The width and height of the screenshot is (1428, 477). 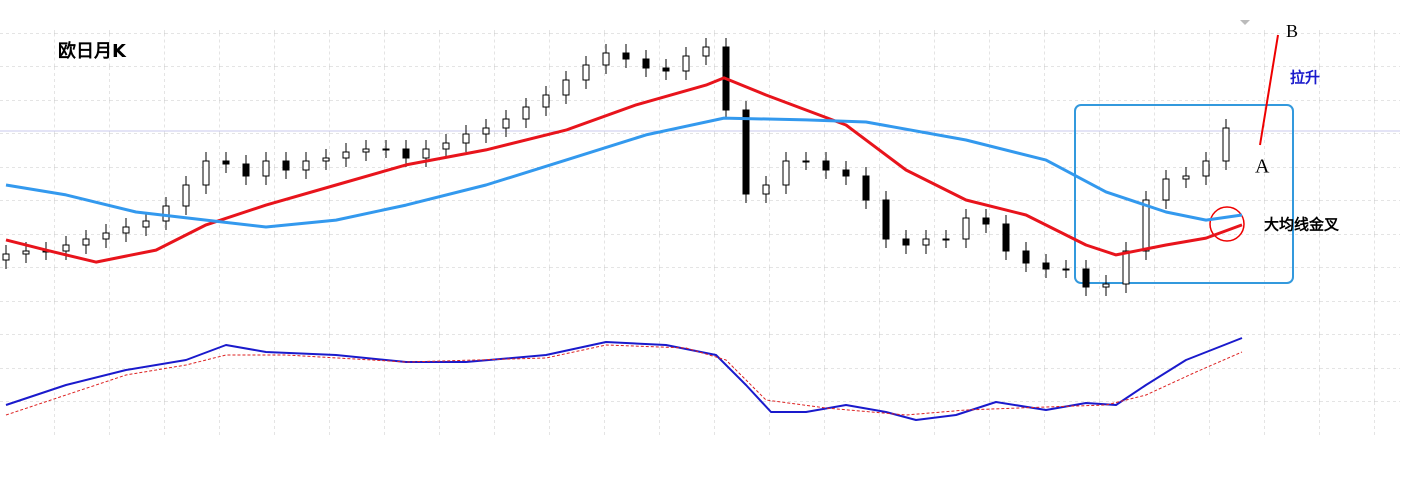 I want to click on annotation-a: A, so click(x=1262, y=167).